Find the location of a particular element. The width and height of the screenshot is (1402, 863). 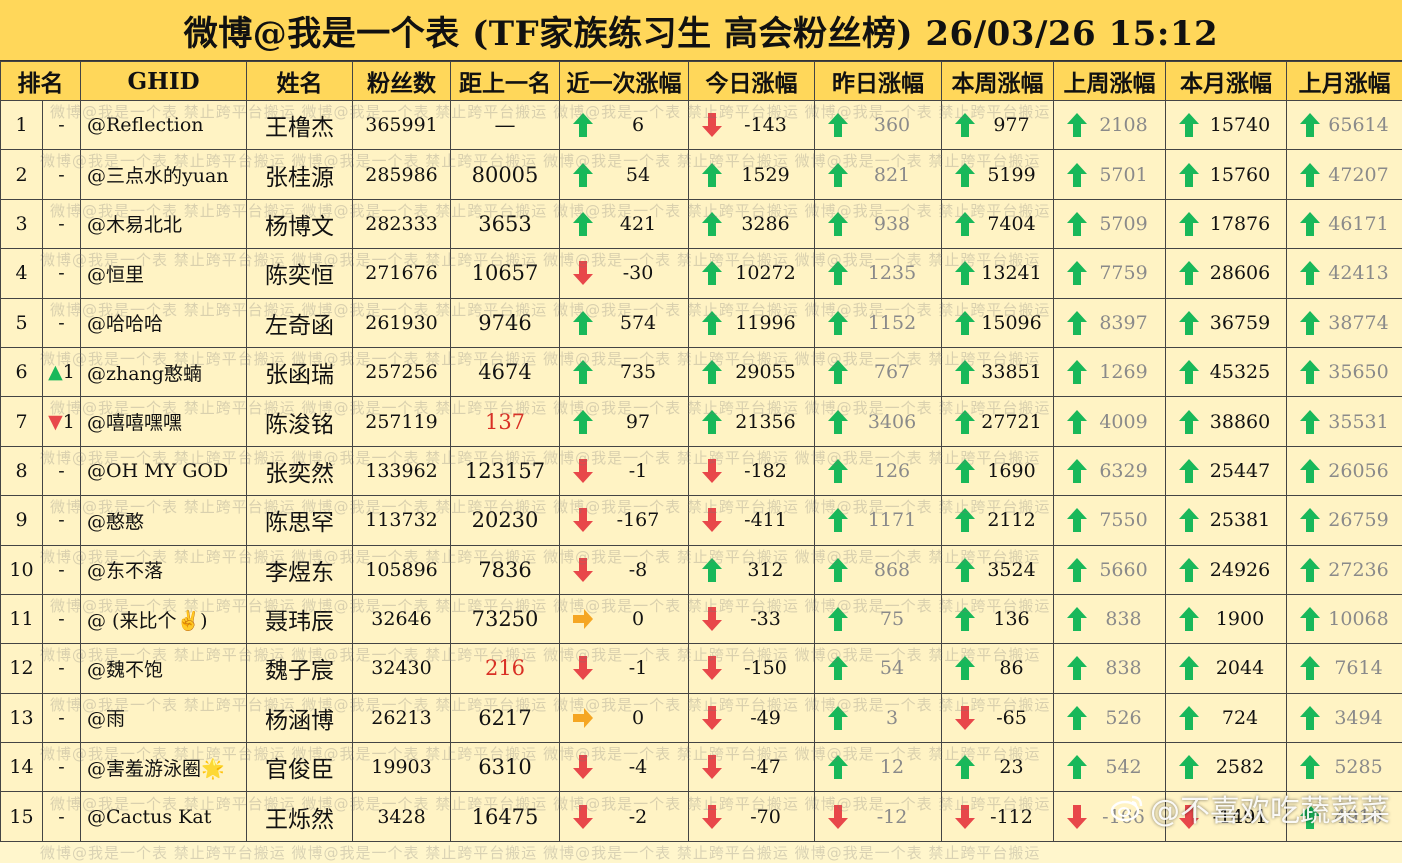

week-change-cell: 15096 is located at coordinates (998, 322).